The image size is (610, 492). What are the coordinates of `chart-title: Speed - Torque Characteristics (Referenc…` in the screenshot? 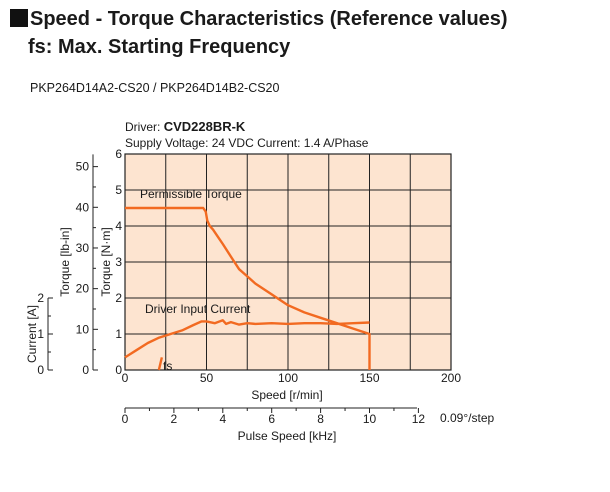 It's located at (259, 19).